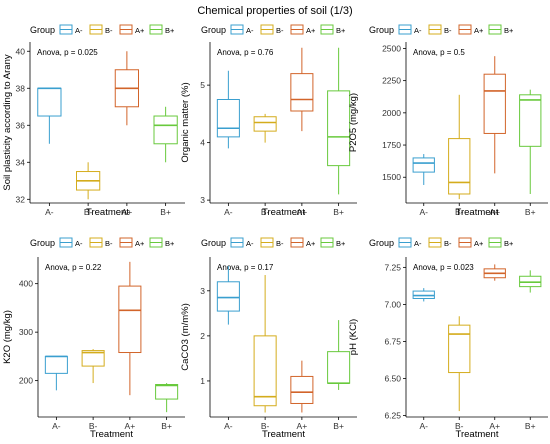 The height and width of the screenshot is (444, 550). What do you see at coordinates (7, 337) in the screenshot?
I see `y-axis-title: K2O (mg/kg)` at bounding box center [7, 337].